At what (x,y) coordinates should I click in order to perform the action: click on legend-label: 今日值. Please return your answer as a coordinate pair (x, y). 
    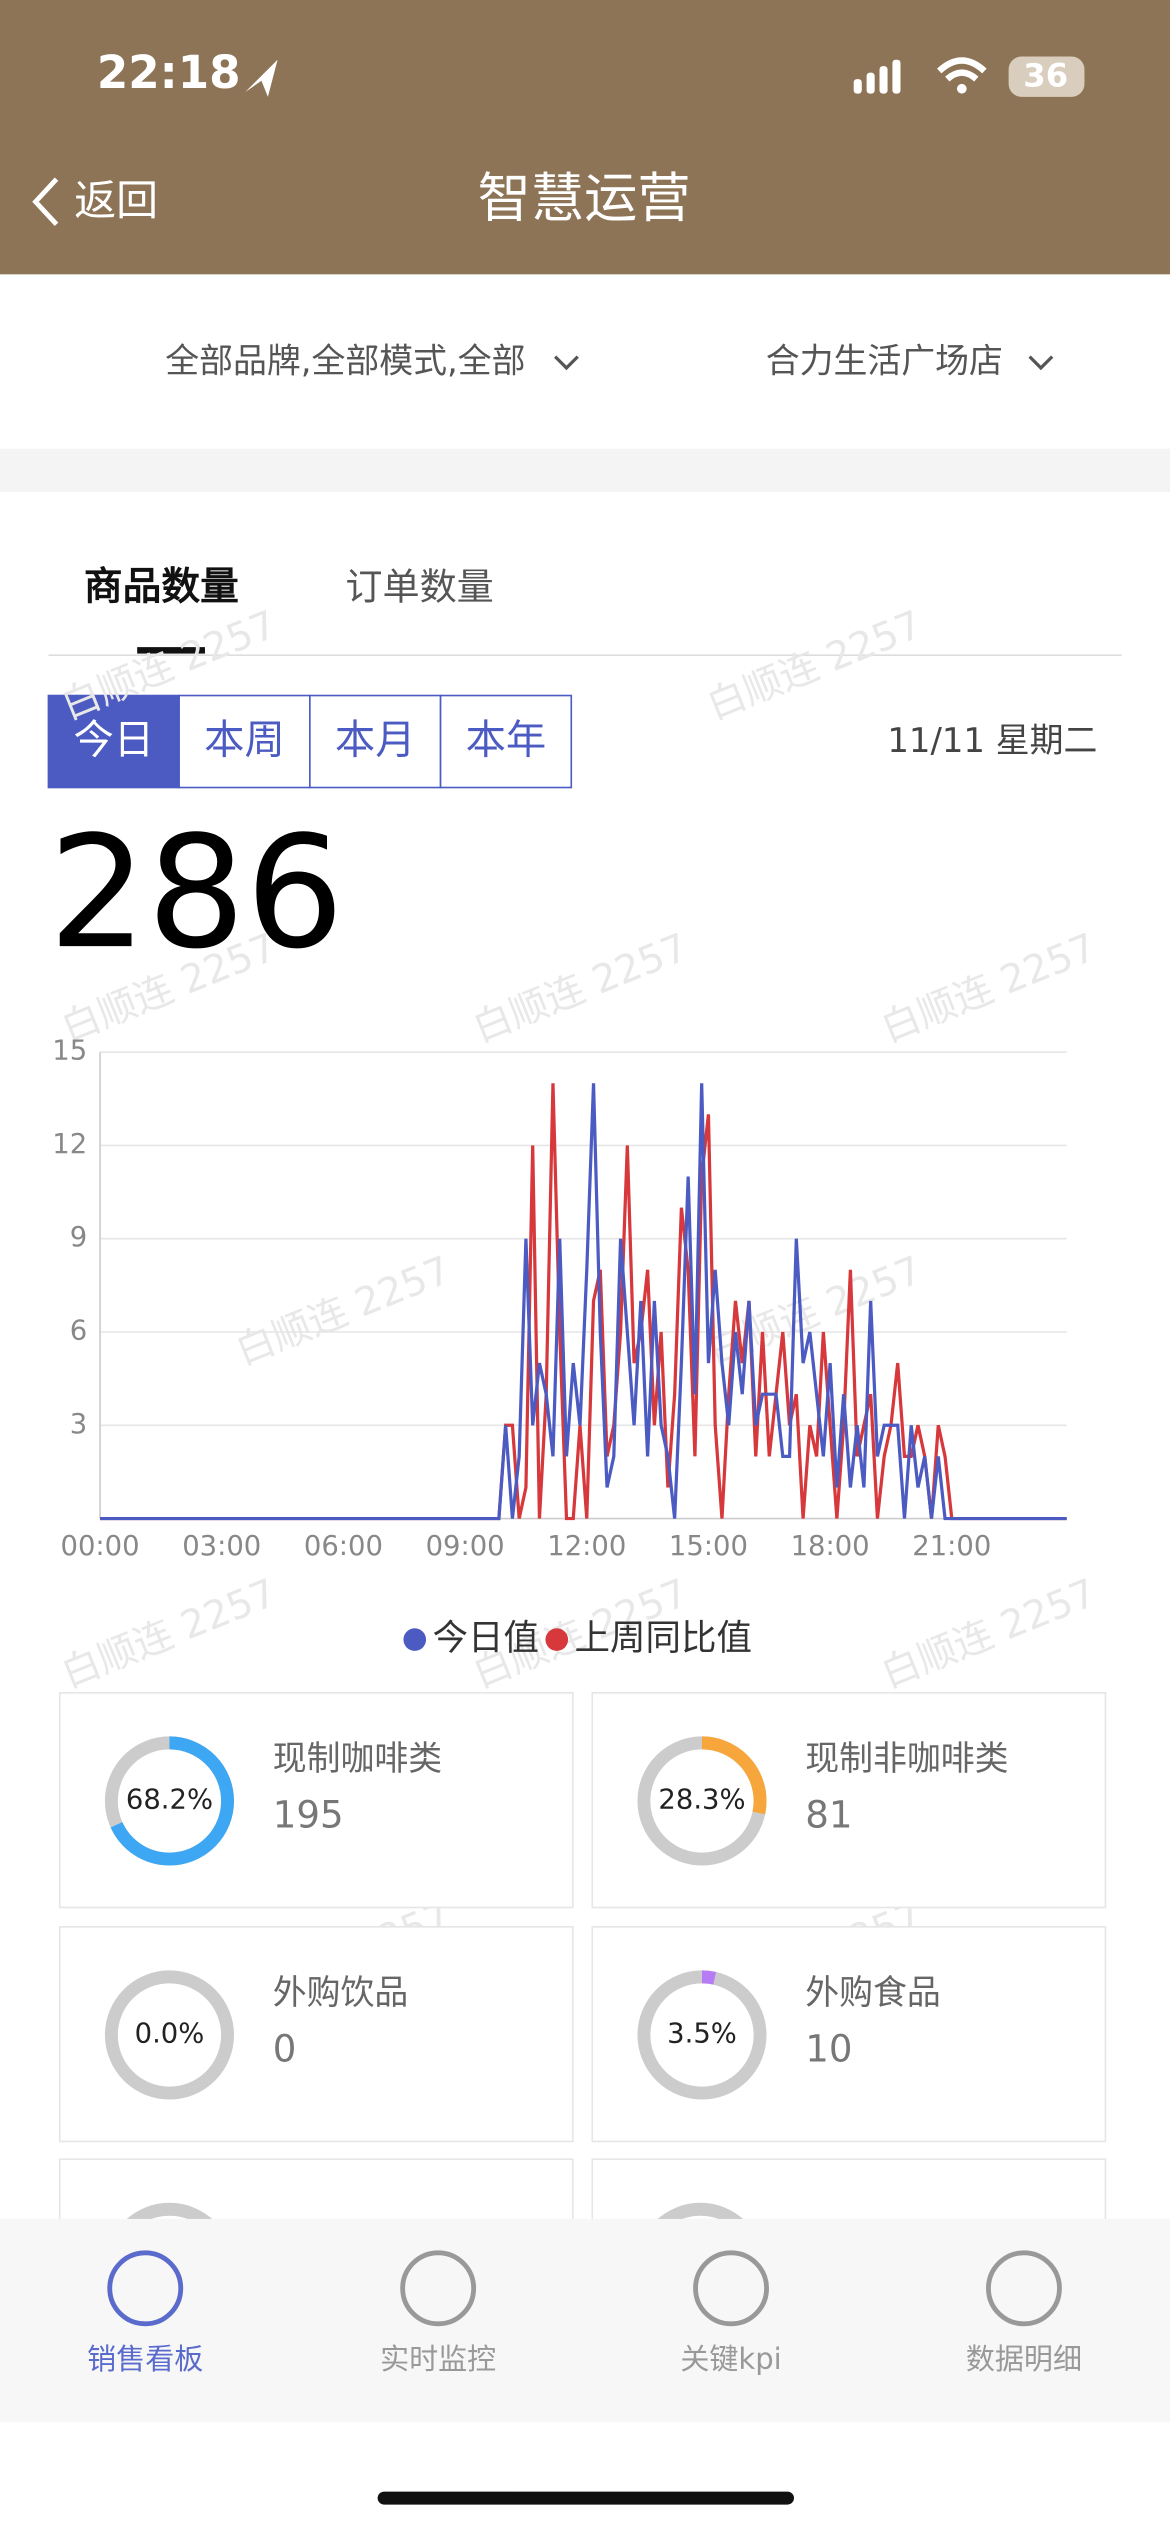
    Looking at the image, I should click on (485, 1638).